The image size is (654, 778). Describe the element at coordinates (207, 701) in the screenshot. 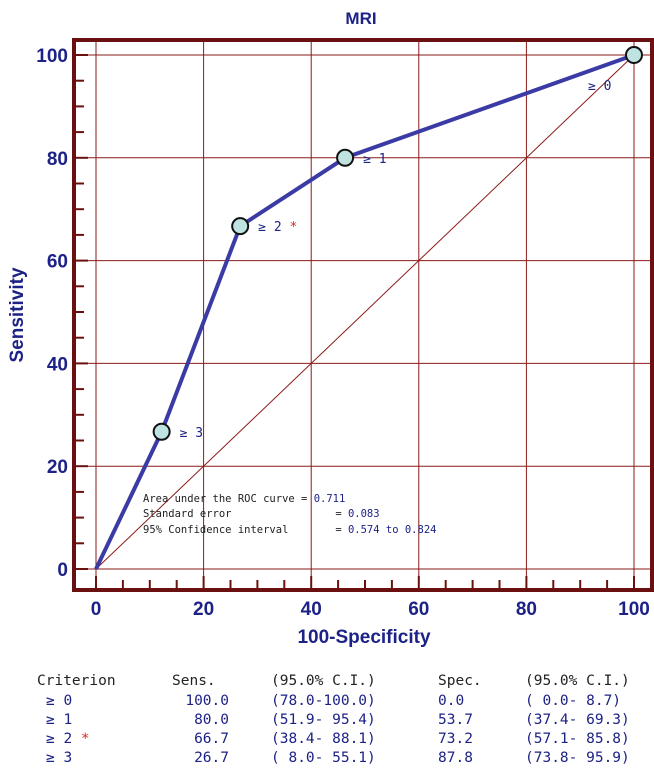

I see `cell-sens: 100.0` at that location.